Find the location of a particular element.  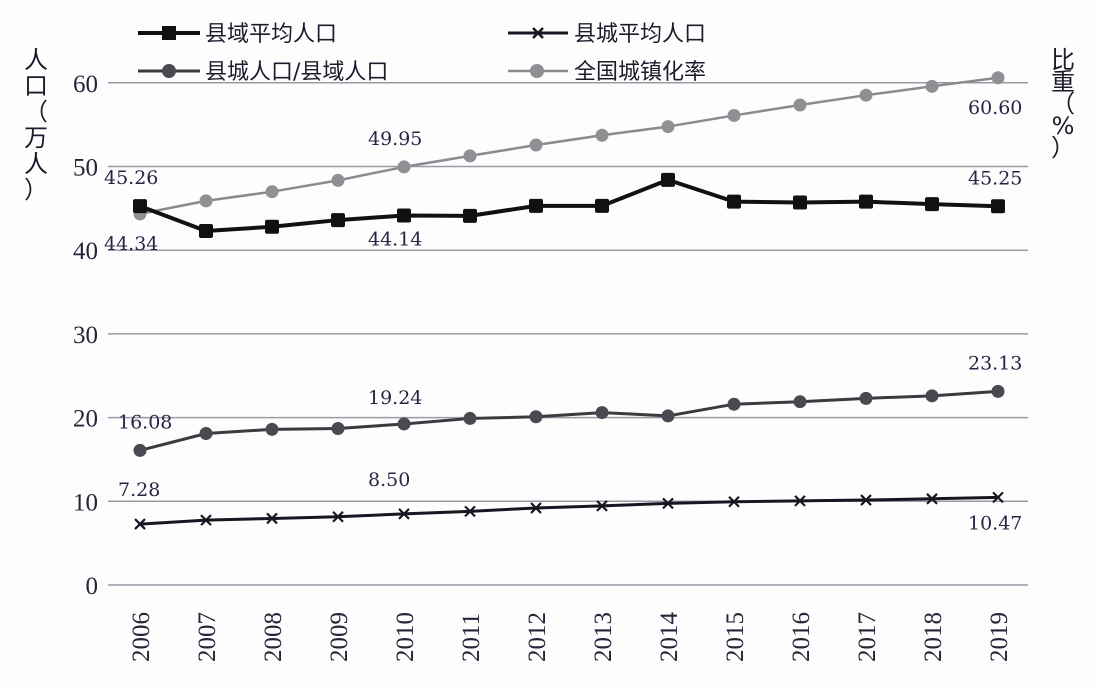

legend-item-town-avg-pop: 县城平均人口 is located at coordinates (607, 34).